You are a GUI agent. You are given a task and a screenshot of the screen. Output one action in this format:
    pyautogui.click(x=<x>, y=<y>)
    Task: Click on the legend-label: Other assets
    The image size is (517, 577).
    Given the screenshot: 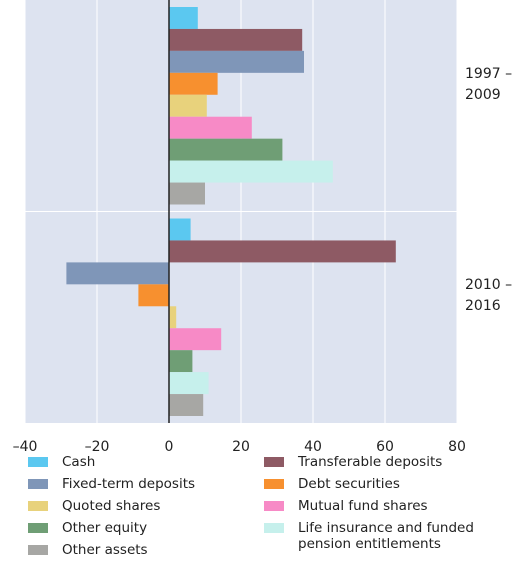 What is the action you would take?
    pyautogui.click(x=105, y=550)
    